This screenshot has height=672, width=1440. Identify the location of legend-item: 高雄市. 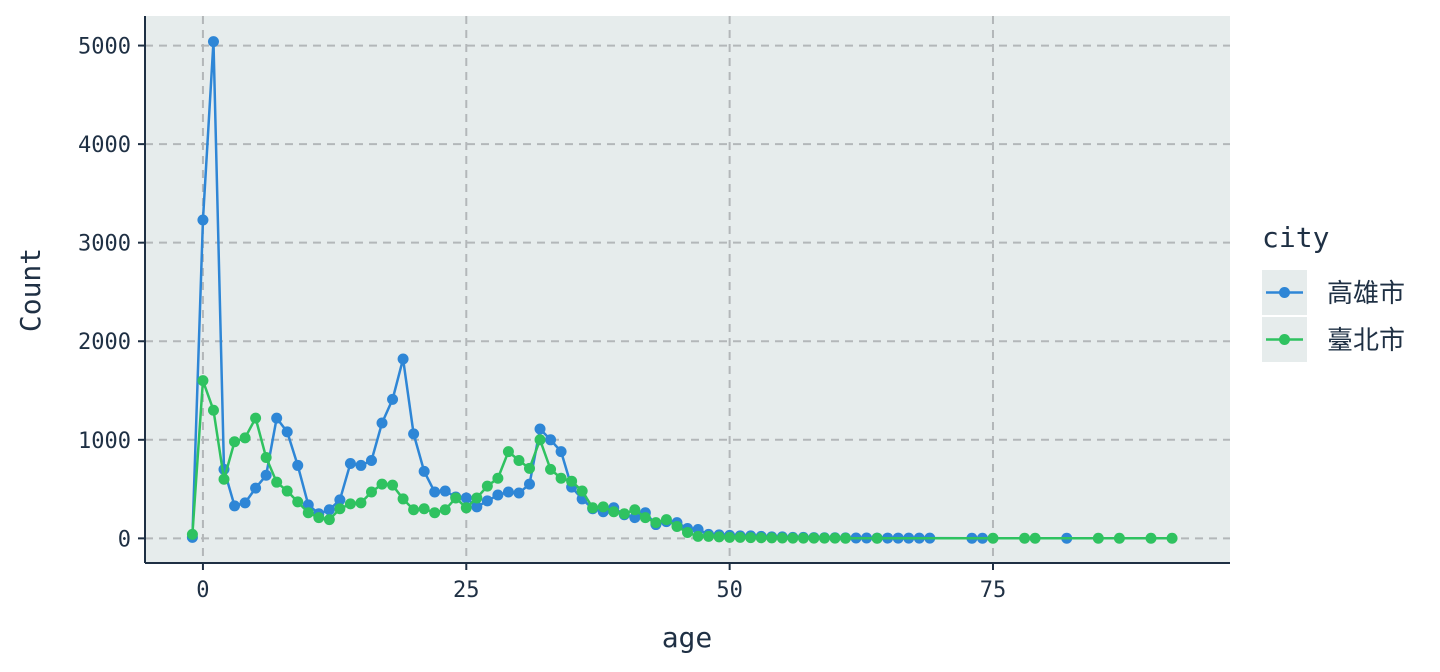
(1333, 292).